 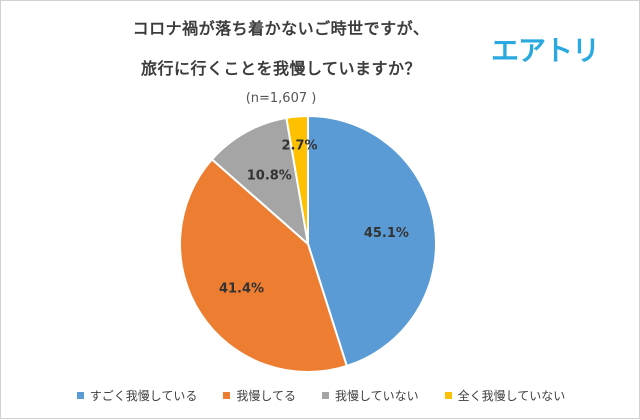 What do you see at coordinates (266, 396) in the screenshot?
I see `legend-label-2: 我慢してる` at bounding box center [266, 396].